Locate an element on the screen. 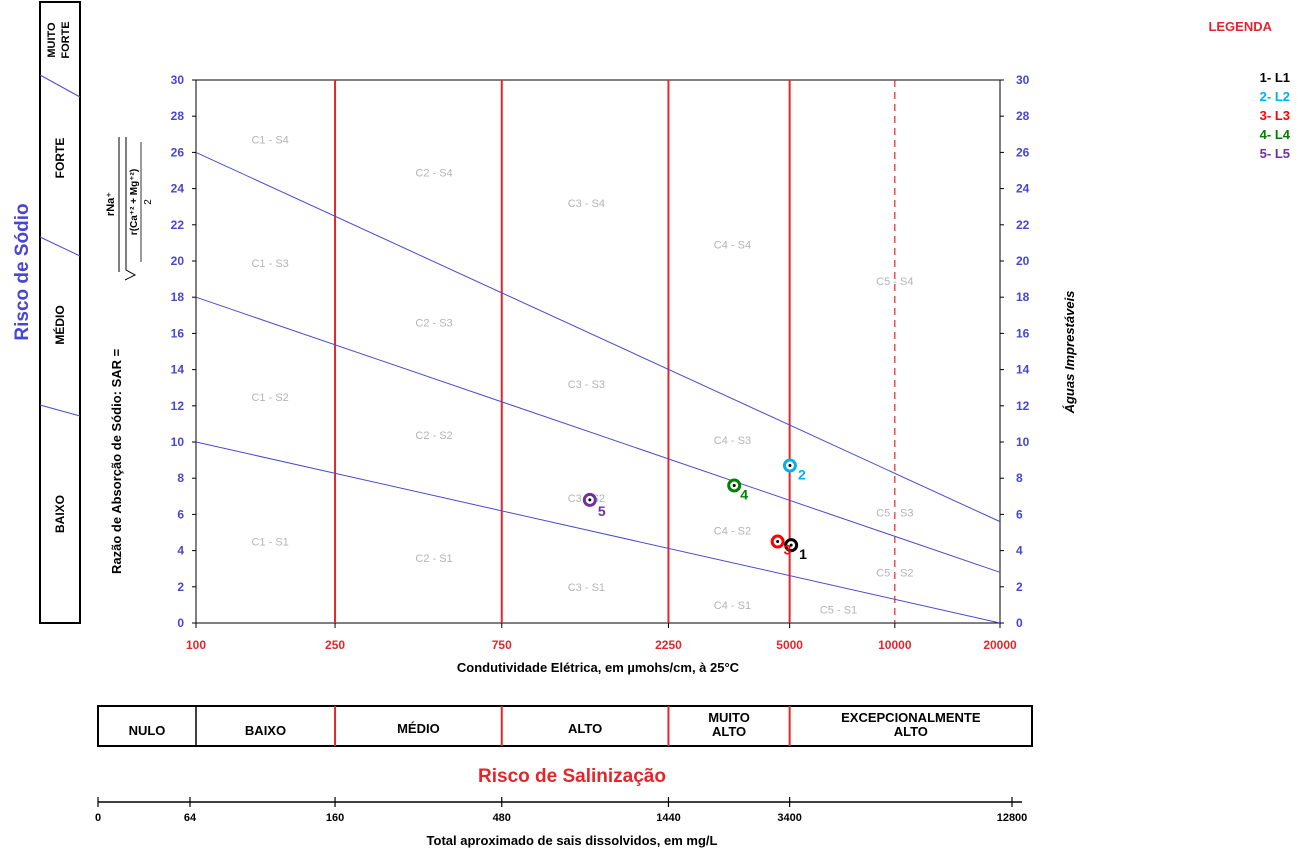  region-label: C1 - S3 is located at coordinates (269, 264).